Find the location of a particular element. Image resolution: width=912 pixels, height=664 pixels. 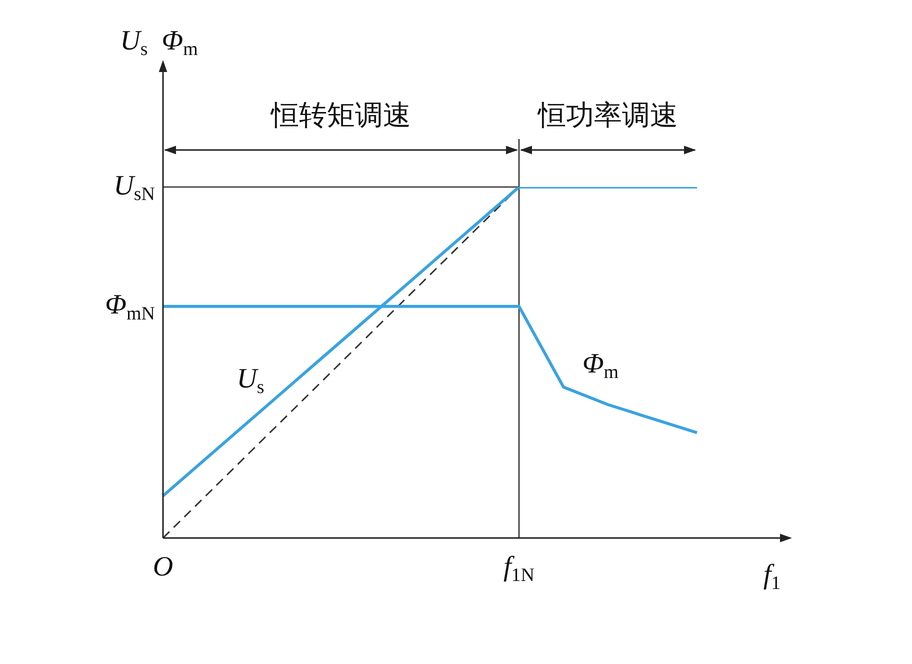

text: 恒转矩调速 is located at coordinates (340, 115).